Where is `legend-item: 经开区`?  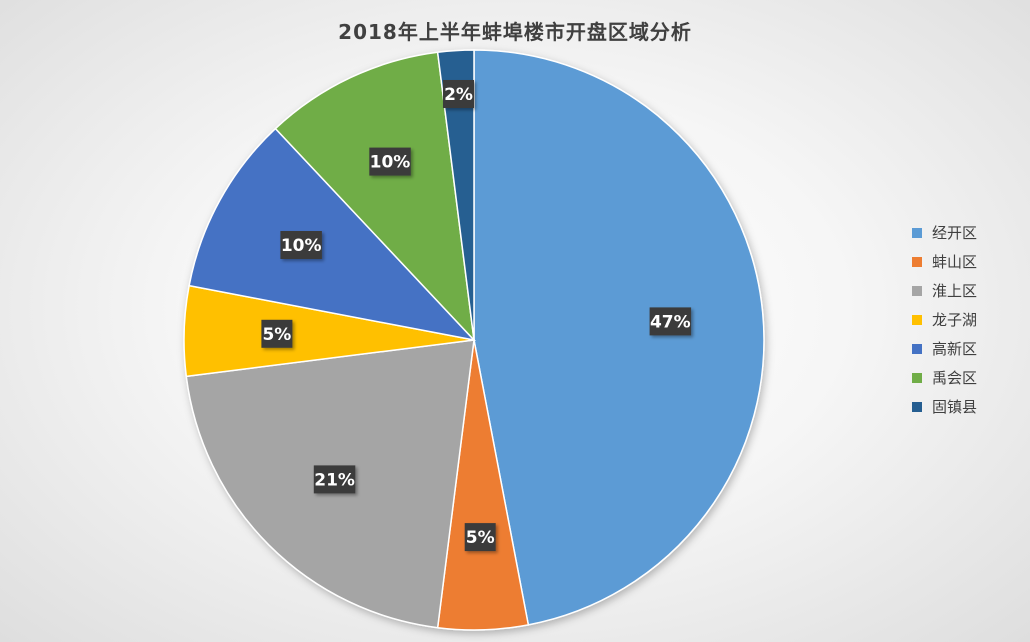 legend-item: 经开区 is located at coordinates (951, 232).